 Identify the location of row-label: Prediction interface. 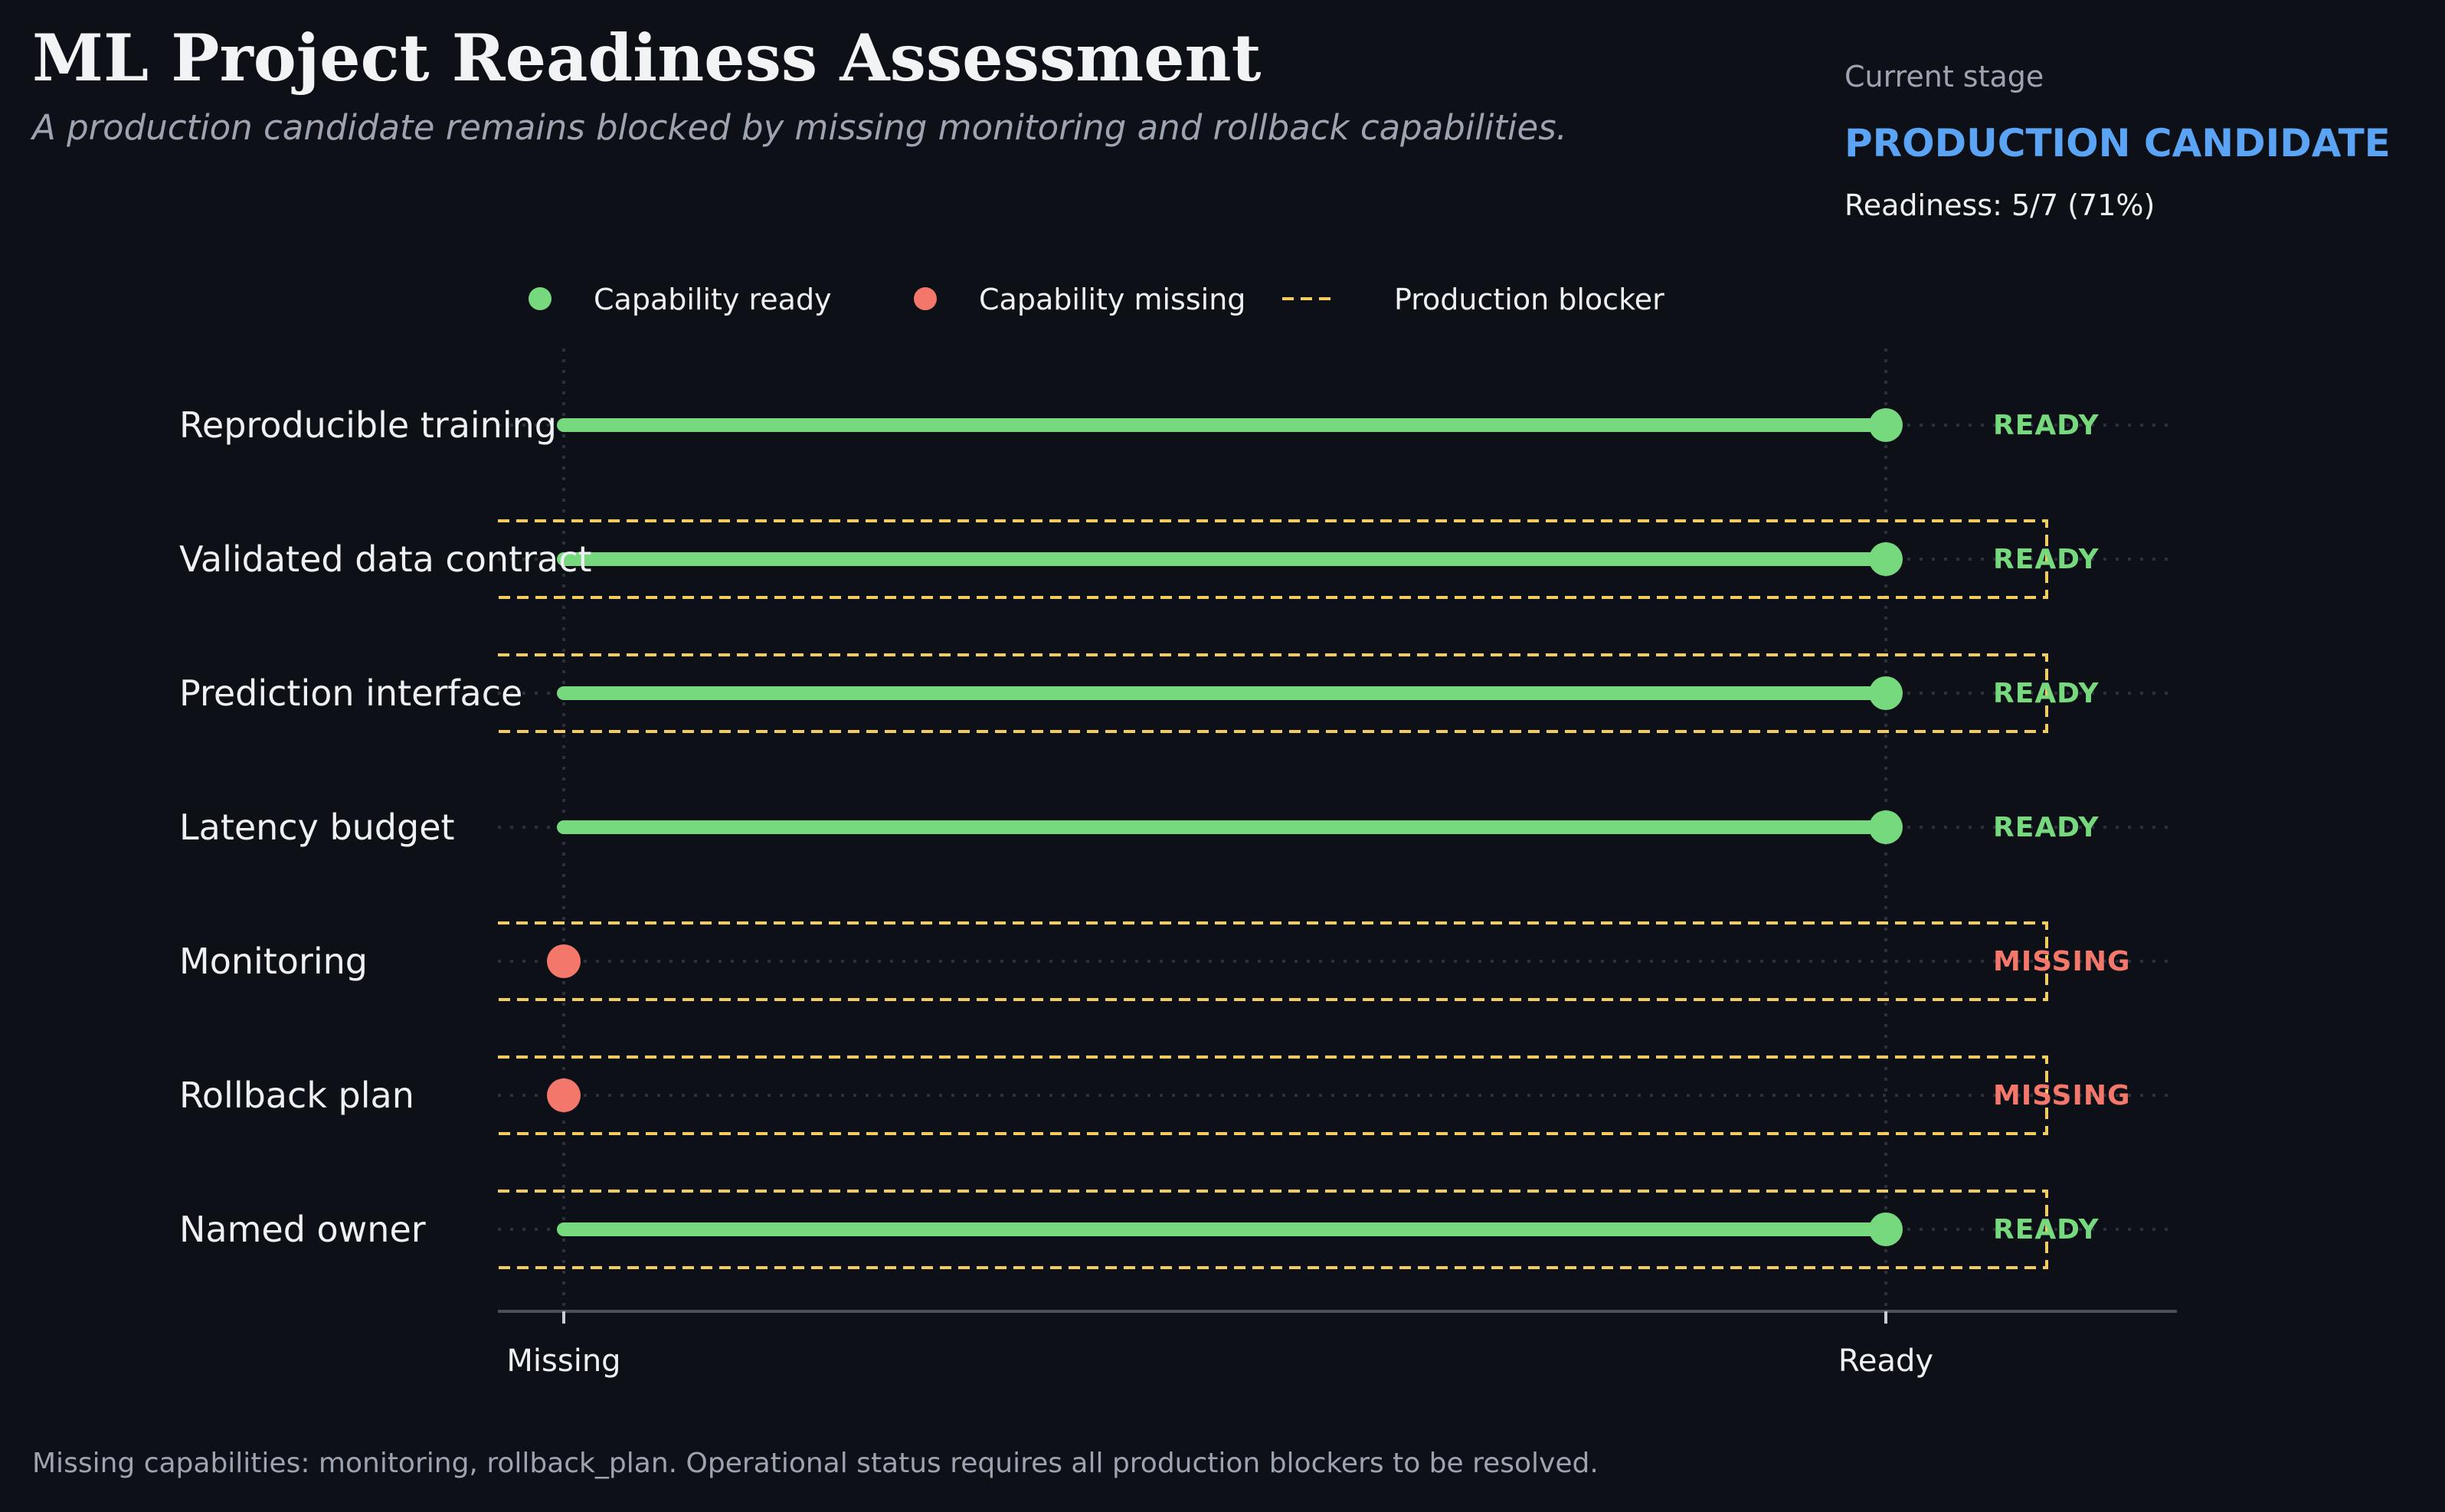
(350, 693).